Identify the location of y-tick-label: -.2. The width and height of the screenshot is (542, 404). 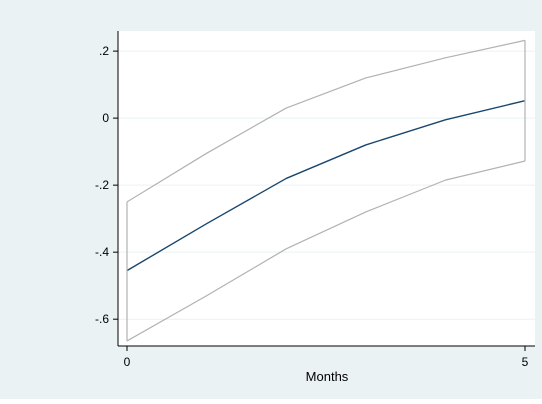
(102, 185).